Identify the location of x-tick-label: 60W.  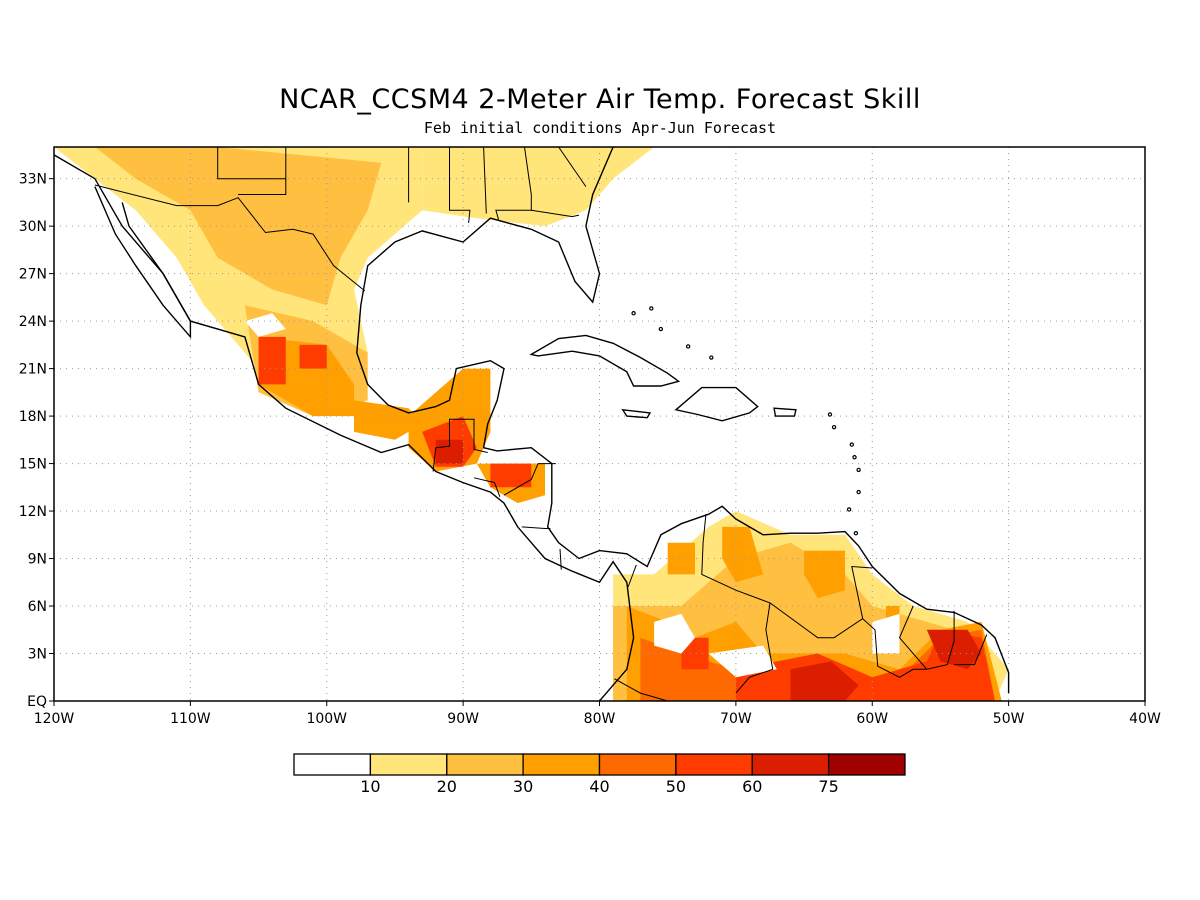
(872, 719).